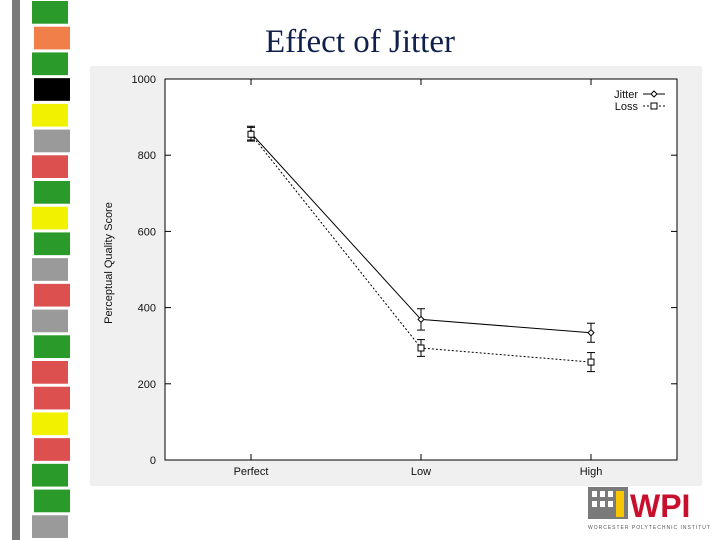 The height and width of the screenshot is (540, 720). I want to click on x-tick-label: High, so click(591, 472).